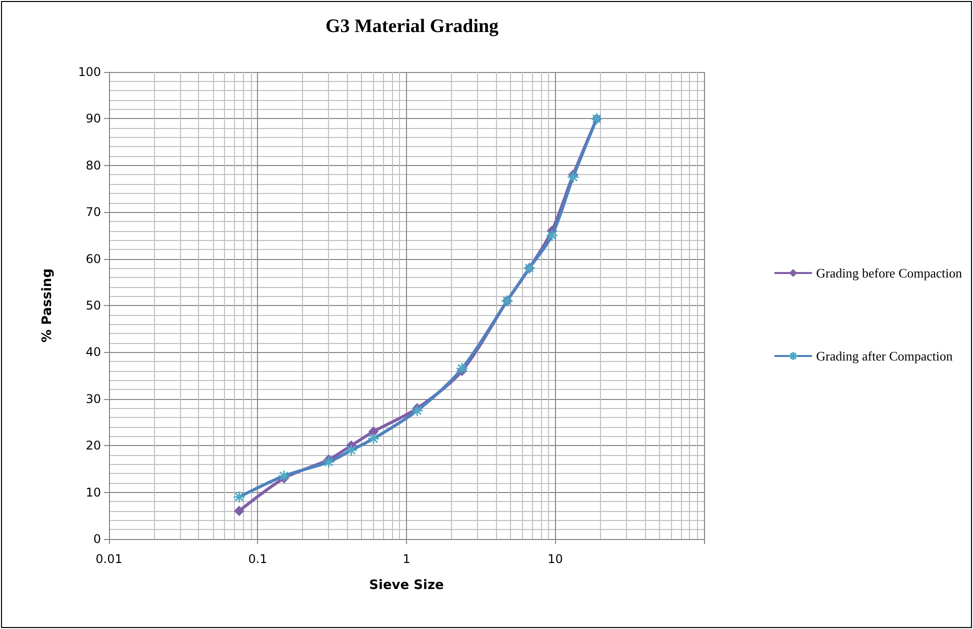  What do you see at coordinates (109, 559) in the screenshot?
I see `x-tick-label: 0.01` at bounding box center [109, 559].